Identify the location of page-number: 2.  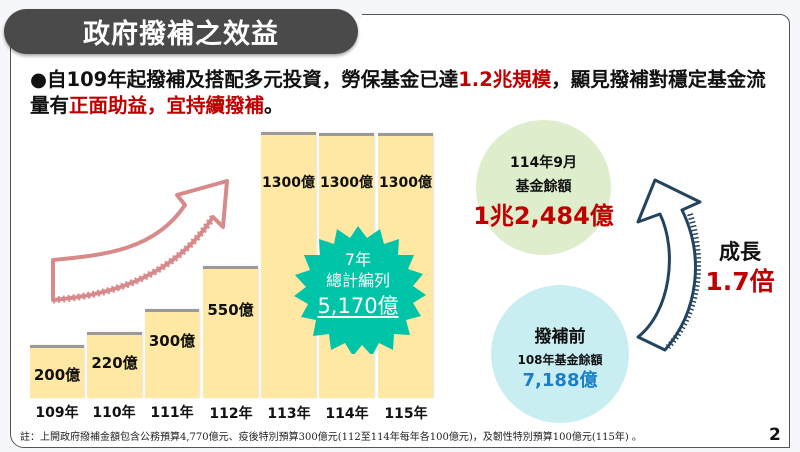
(775, 435).